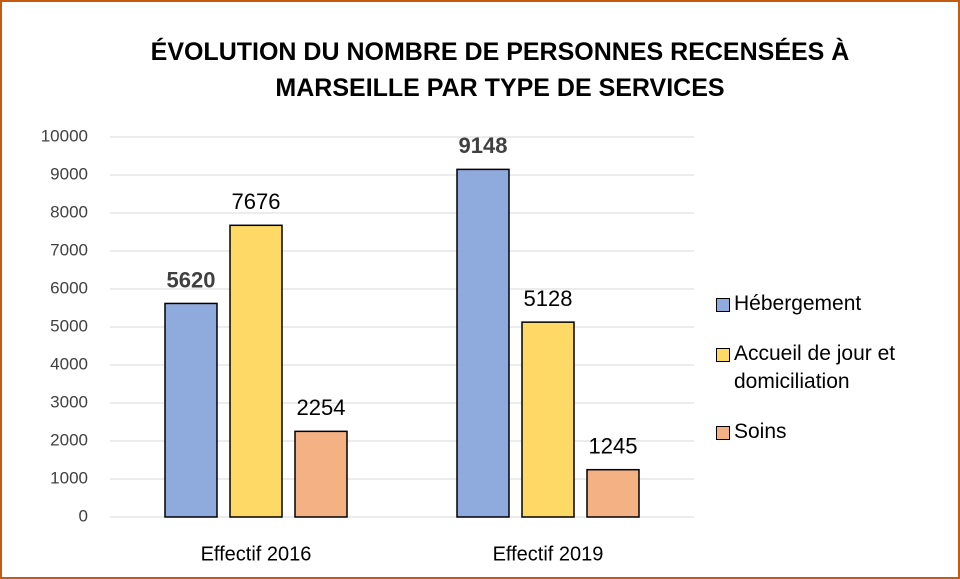  What do you see at coordinates (69, 401) in the screenshot?
I see `y-tick-label: 3000` at bounding box center [69, 401].